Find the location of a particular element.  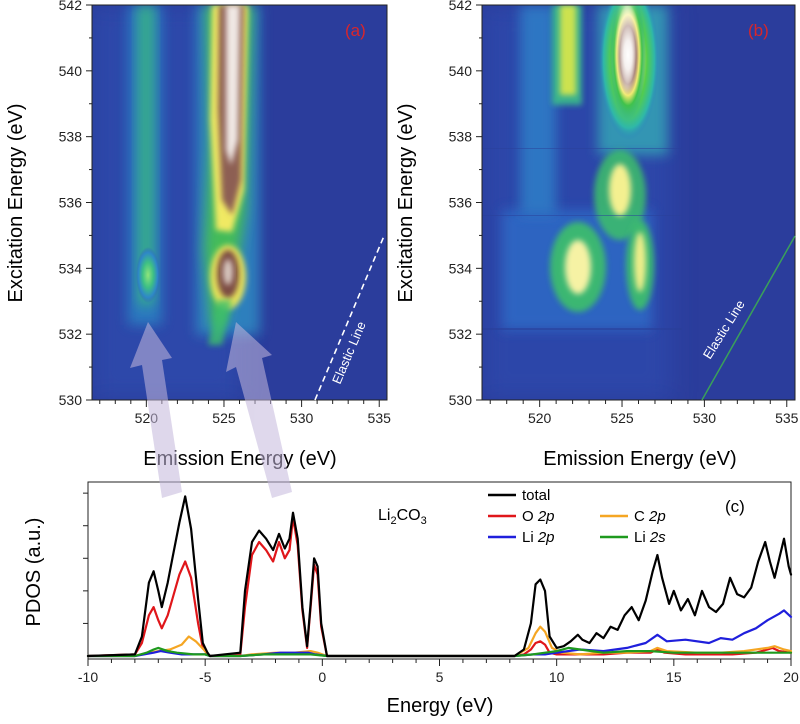

legend-label-element: C is located at coordinates (641, 516).